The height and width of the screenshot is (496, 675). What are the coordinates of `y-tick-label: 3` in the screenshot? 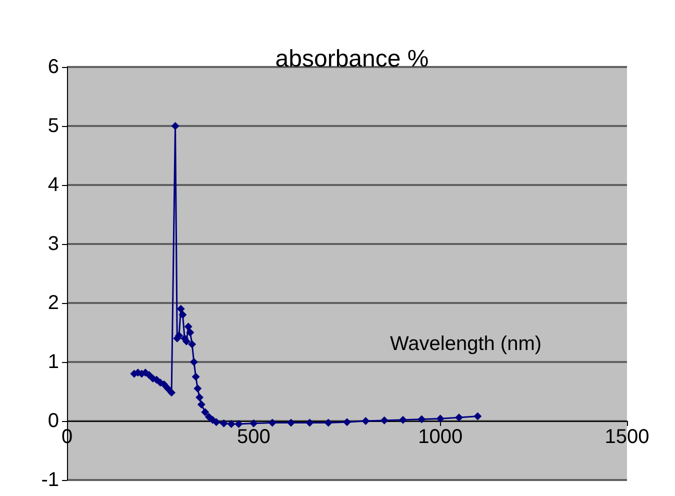 It's located at (53, 244).